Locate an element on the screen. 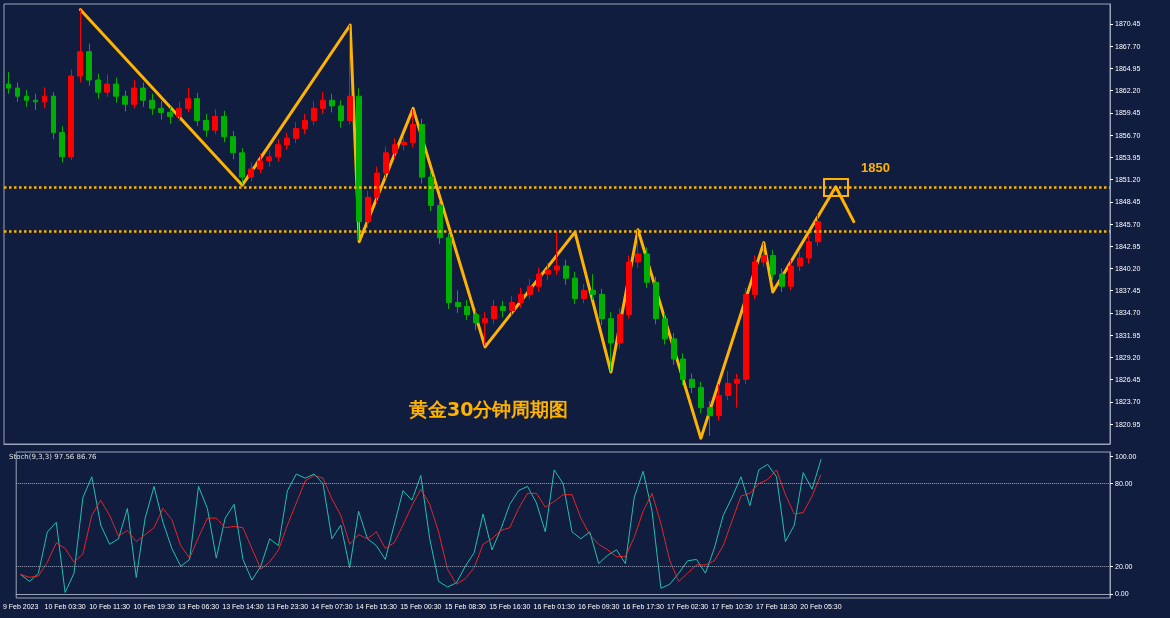 The image size is (1170, 618). text: 黄金30分钟周期图 is located at coordinates (488, 408).